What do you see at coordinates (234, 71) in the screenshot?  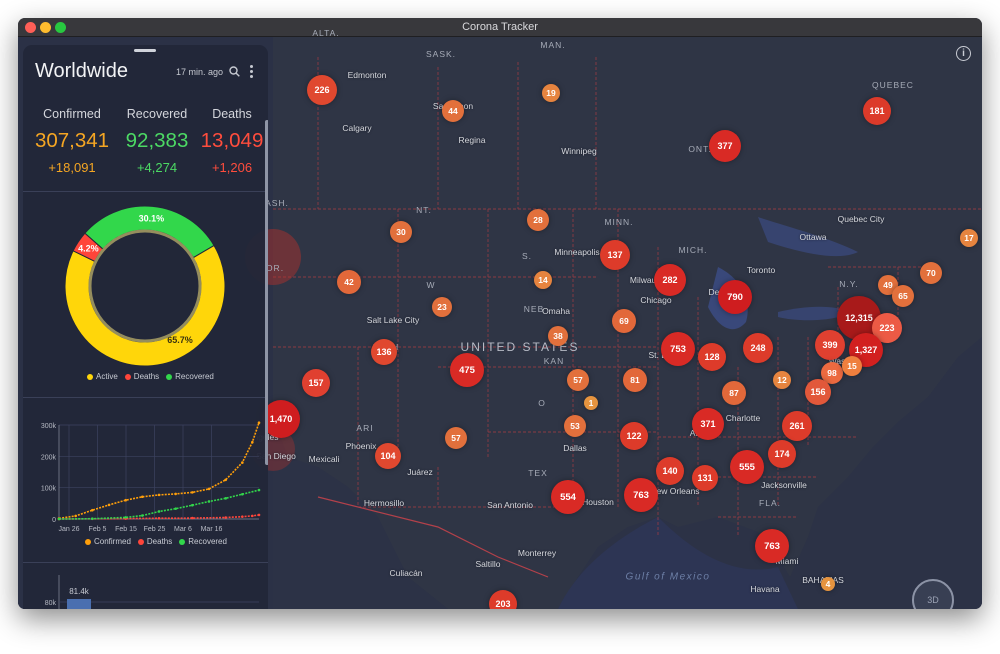 I see `search-icon` at bounding box center [234, 71].